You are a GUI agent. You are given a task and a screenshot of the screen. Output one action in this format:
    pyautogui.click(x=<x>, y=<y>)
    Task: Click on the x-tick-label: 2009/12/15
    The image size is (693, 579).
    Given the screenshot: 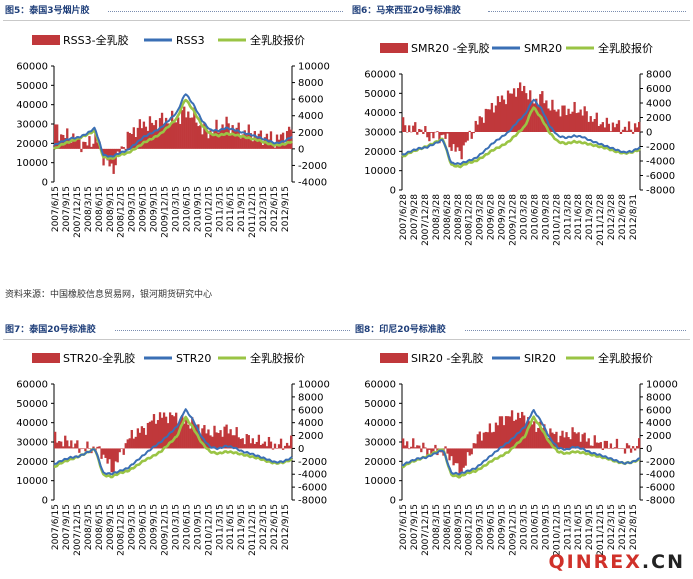 What is the action you would take?
    pyautogui.click(x=166, y=530)
    